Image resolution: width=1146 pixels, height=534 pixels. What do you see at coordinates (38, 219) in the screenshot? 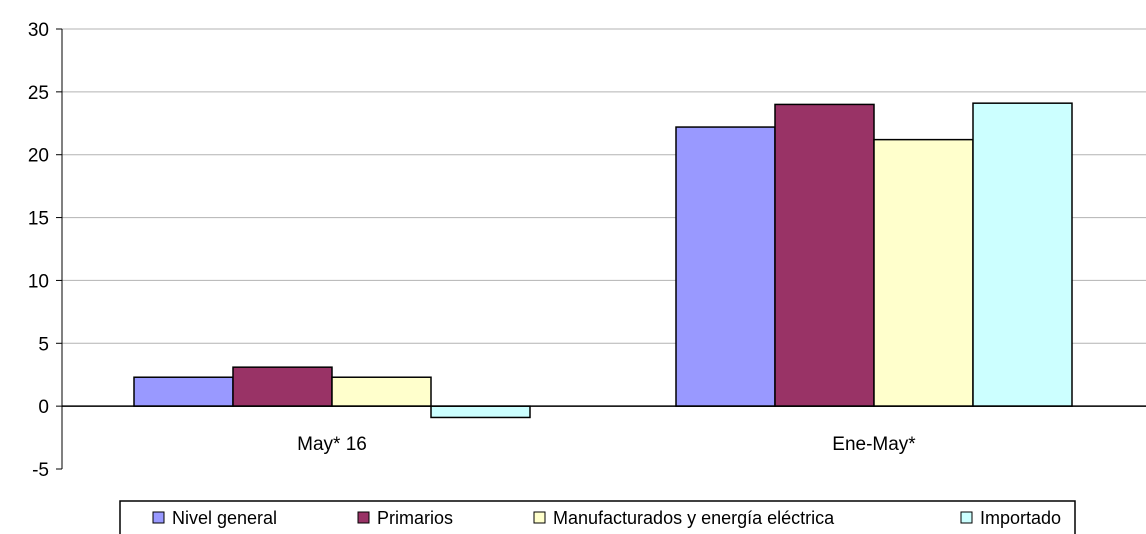
I see `y-tick-label: 15` at bounding box center [38, 219].